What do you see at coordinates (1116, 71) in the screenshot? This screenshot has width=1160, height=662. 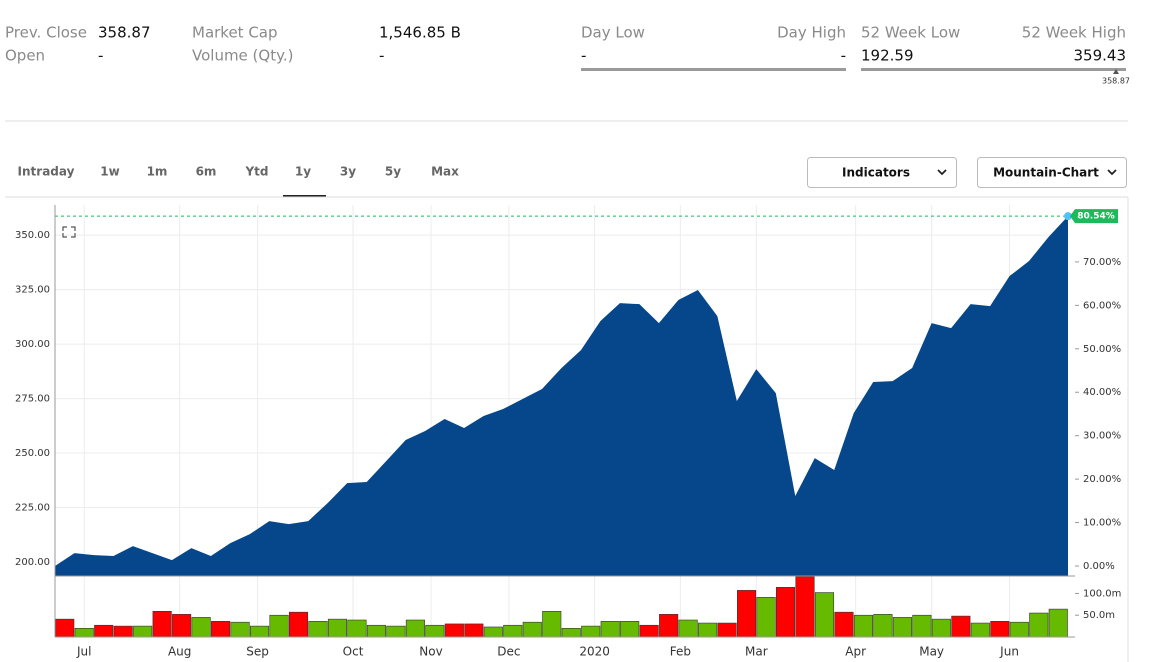 I see `range-marker` at bounding box center [1116, 71].